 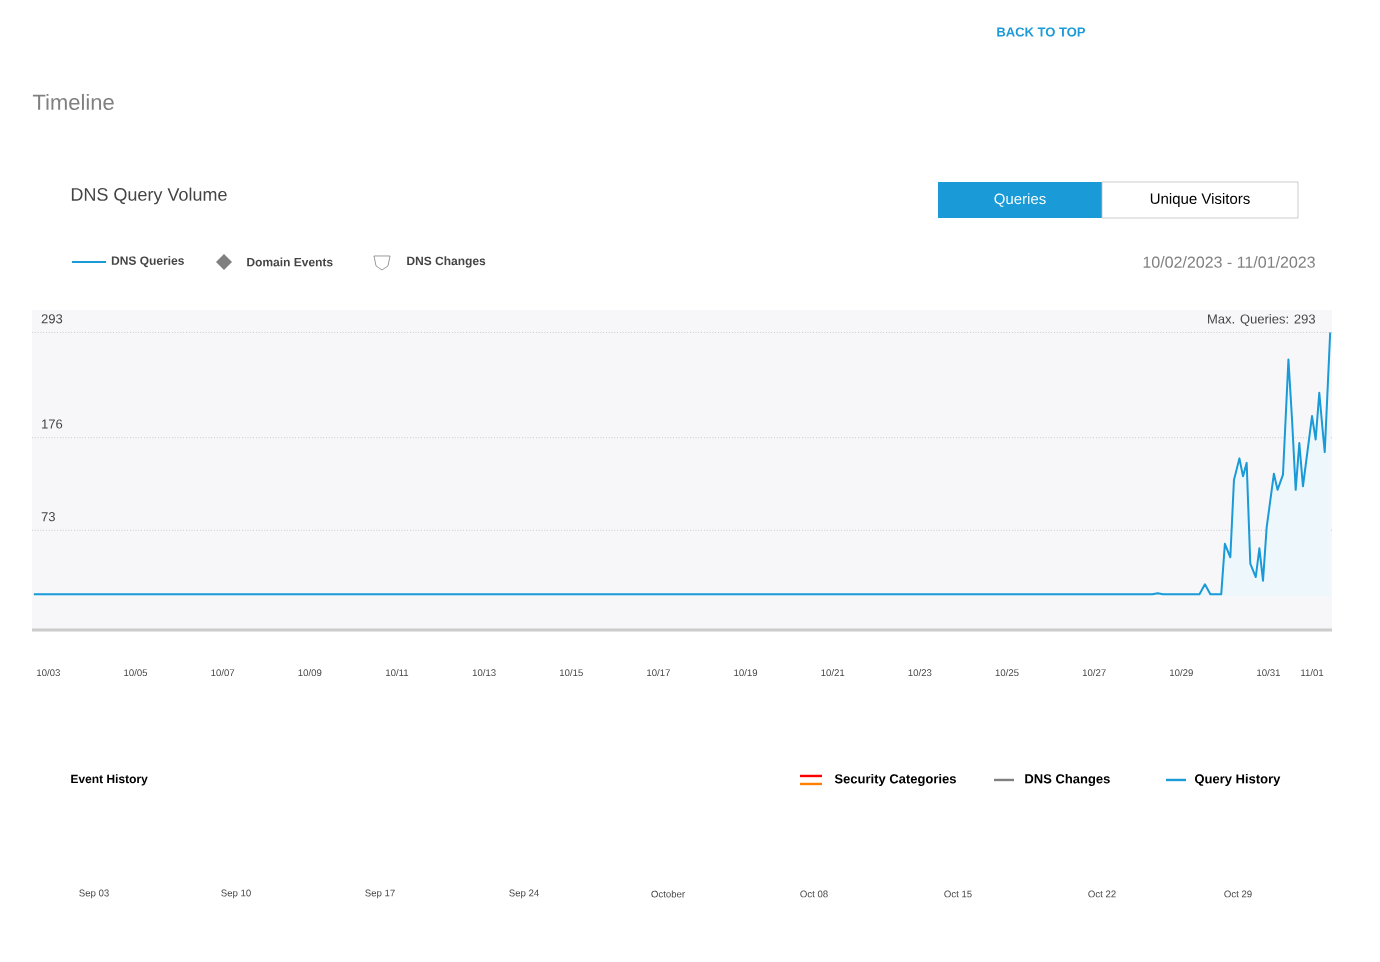 What do you see at coordinates (149, 196) in the screenshot?
I see `chart-title: DNS Query Volume` at bounding box center [149, 196].